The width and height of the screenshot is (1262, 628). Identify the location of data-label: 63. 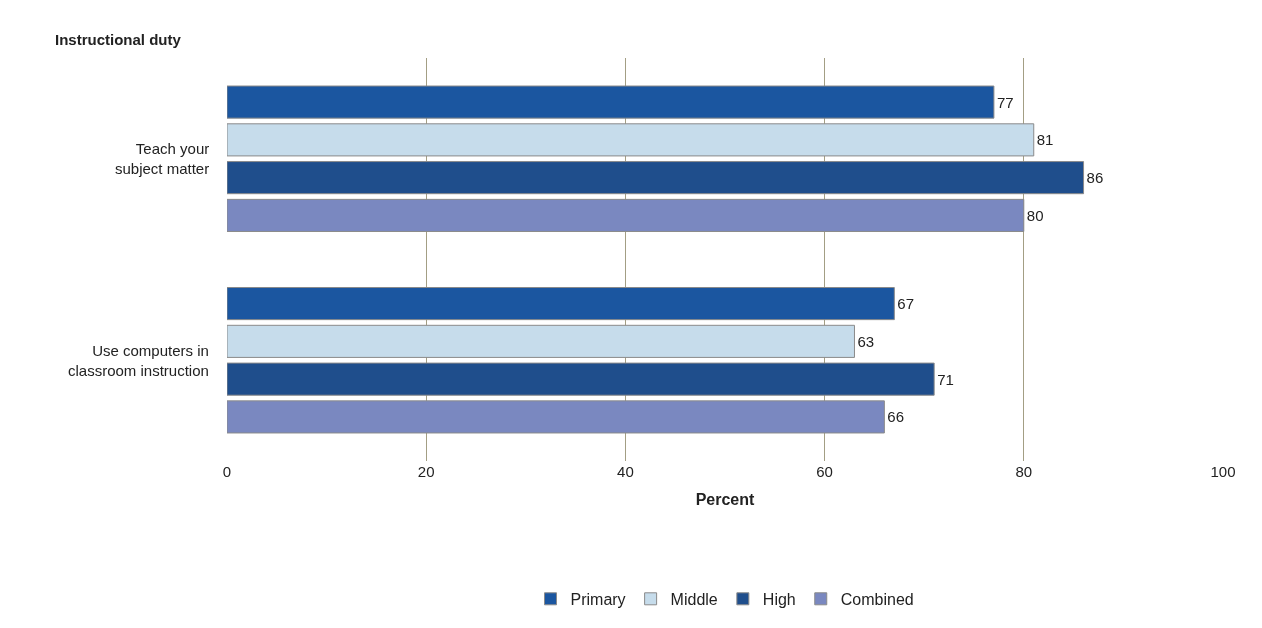
(866, 341).